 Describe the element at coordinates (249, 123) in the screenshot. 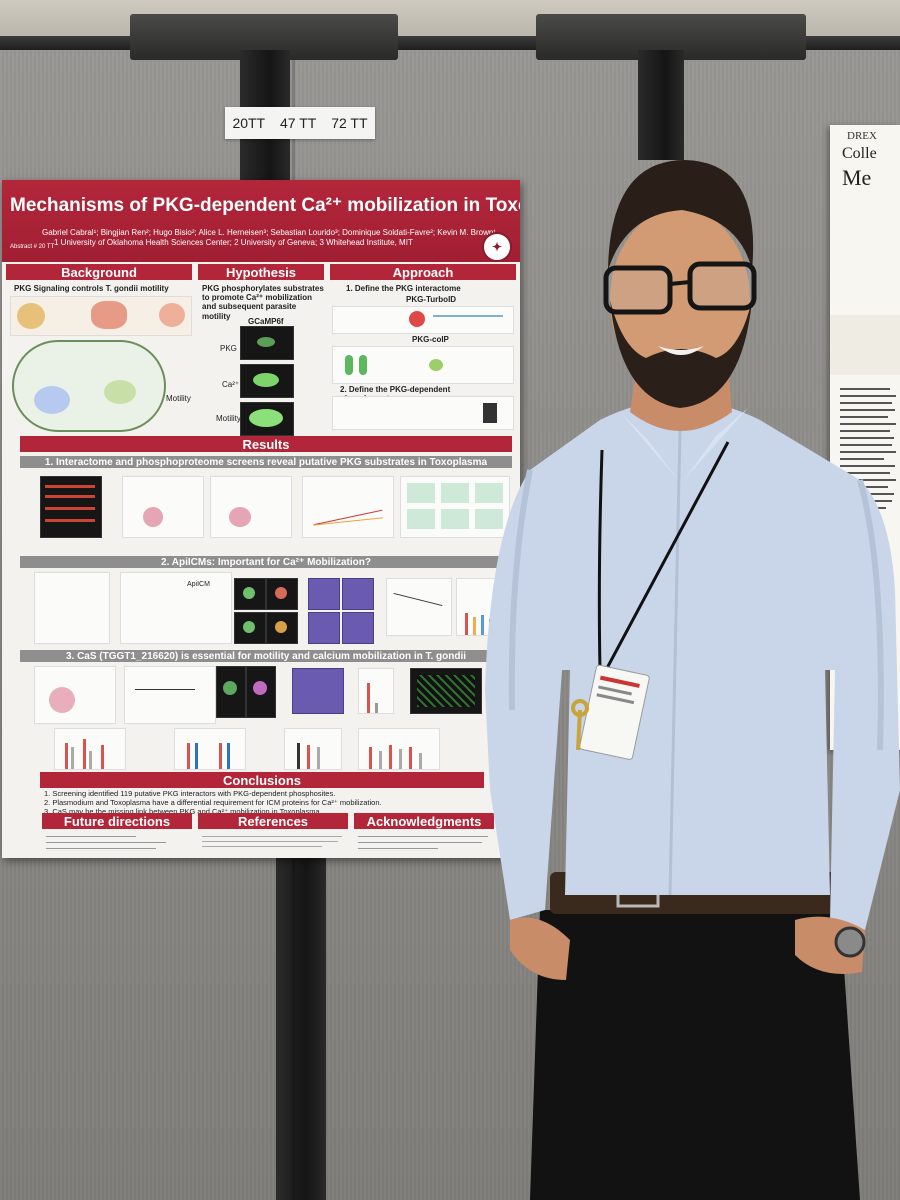

I see `board-number-1: 20TT` at that location.